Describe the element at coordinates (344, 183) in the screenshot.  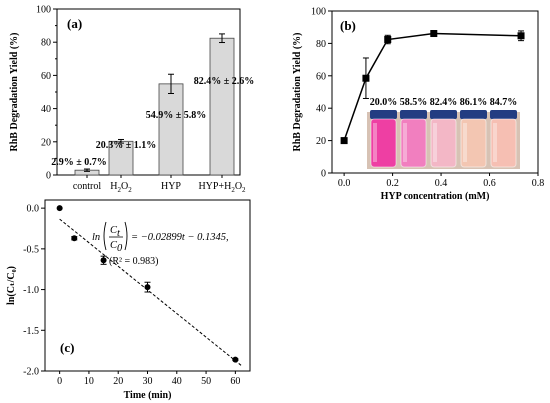
I see `x-tick-label: 0.0` at that location.